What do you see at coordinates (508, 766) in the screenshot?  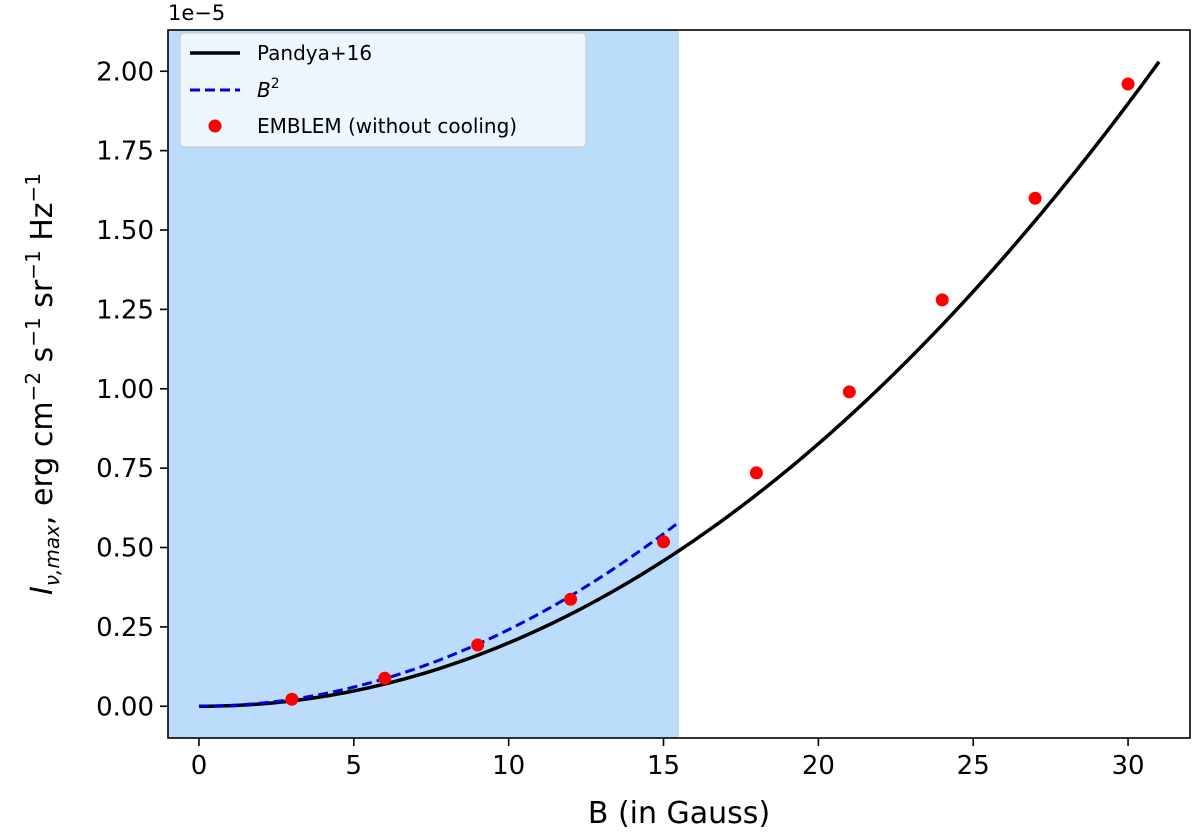 I see `x-tick-label: 10` at bounding box center [508, 766].